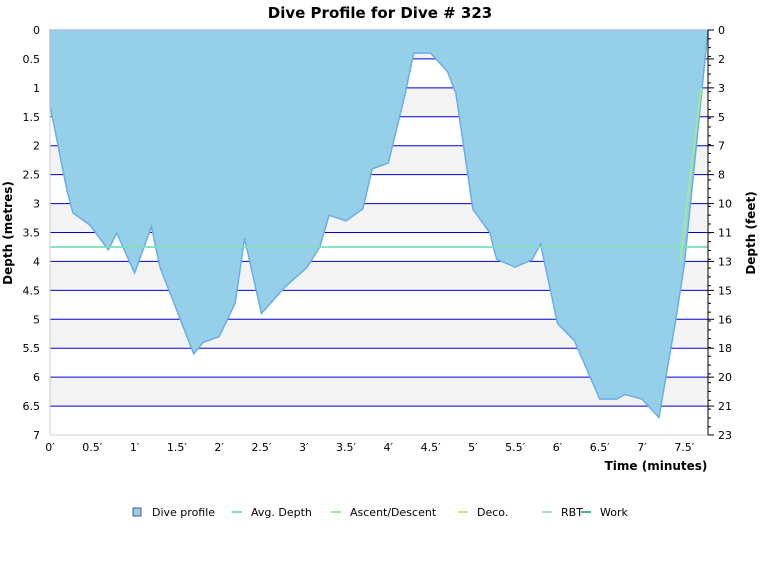 Image resolution: width=760 pixels, height=580 pixels. I want to click on x-tick-label: 5.5′, so click(515, 447).